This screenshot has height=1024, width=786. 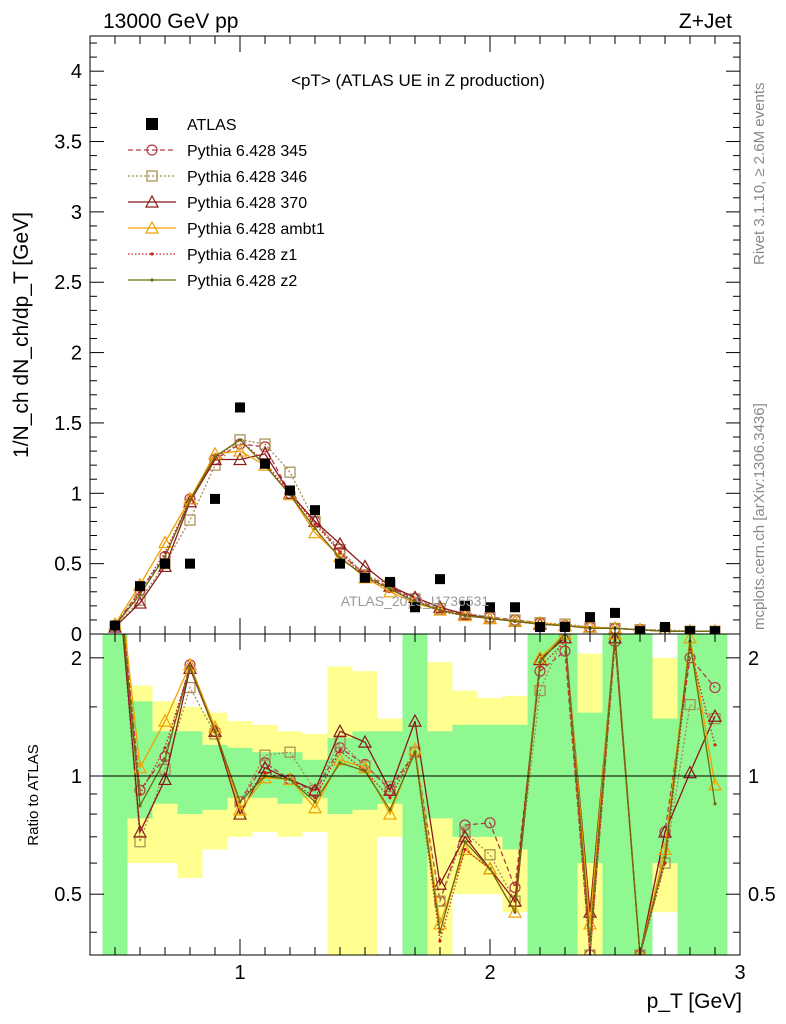 What do you see at coordinates (21, 335) in the screenshot?
I see `main-y-axis-label: 1/N_ch dN_ch/dp_T [GeV]` at bounding box center [21, 335].